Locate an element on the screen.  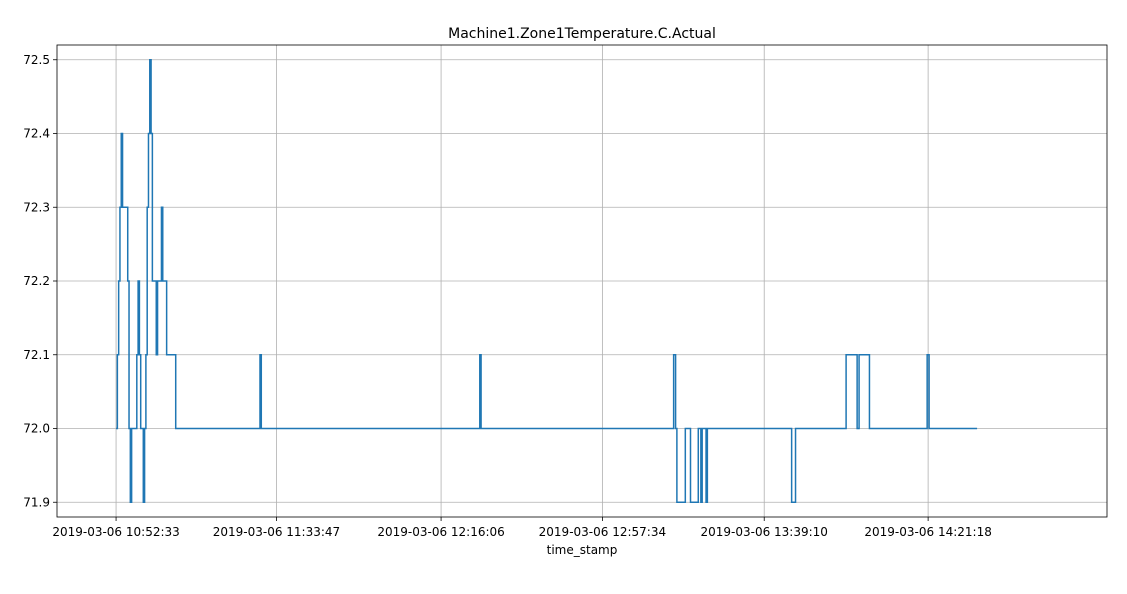
x-tick-label: 2019-03-06 11:33:47 is located at coordinates (276, 532).